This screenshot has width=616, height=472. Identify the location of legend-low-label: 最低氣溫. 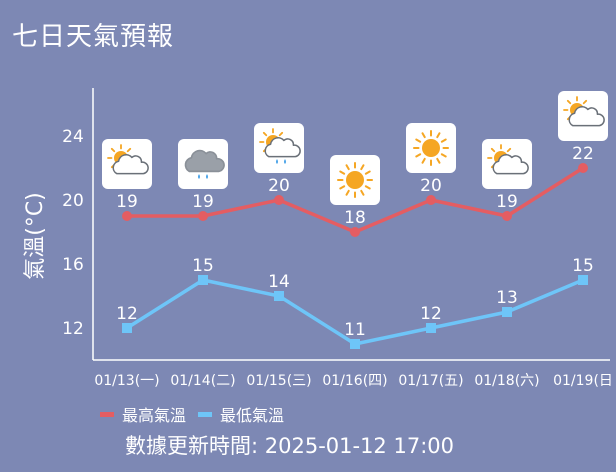
(252, 415).